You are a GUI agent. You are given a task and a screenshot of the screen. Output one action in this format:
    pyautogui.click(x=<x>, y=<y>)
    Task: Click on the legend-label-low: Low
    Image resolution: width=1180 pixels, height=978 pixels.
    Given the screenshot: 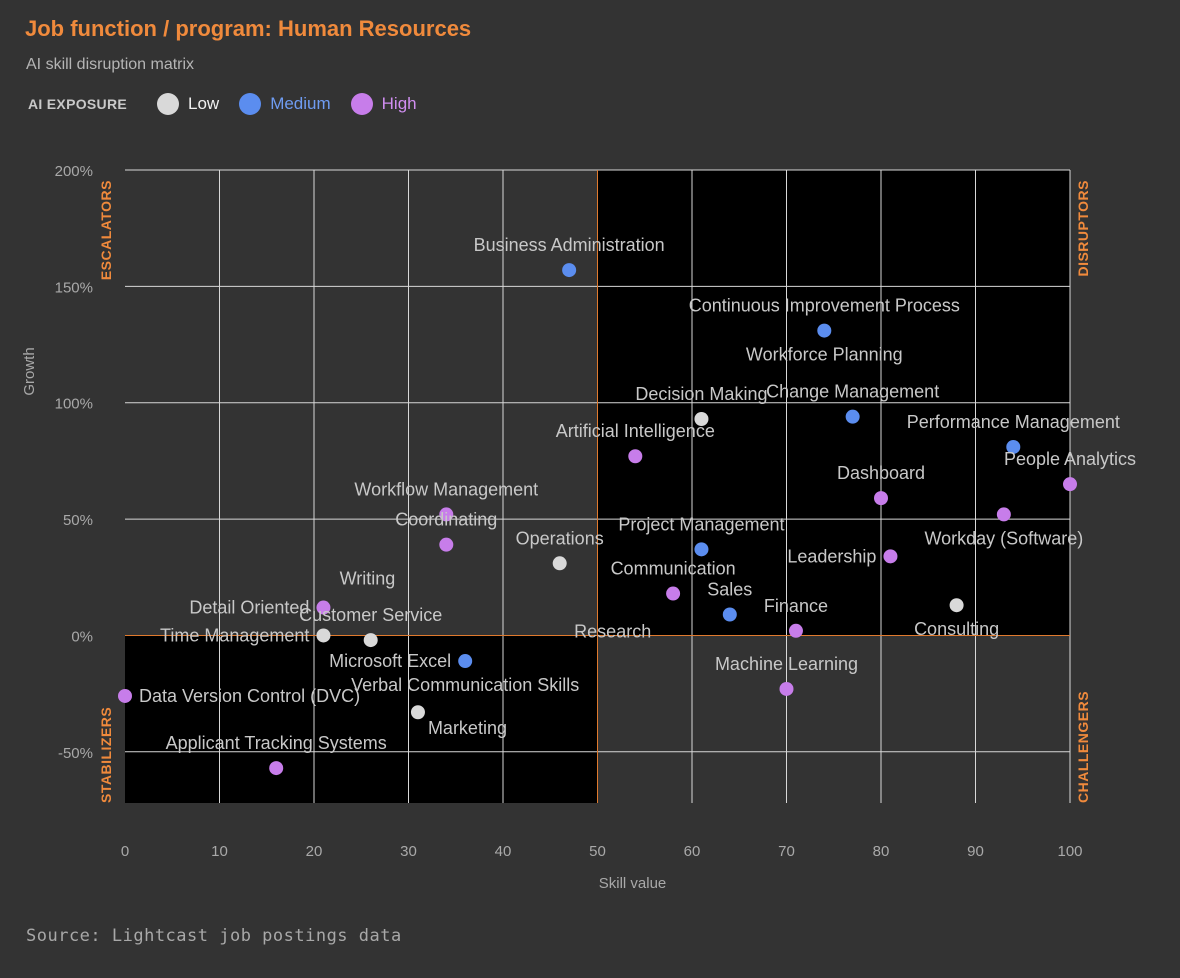 What is the action you would take?
    pyautogui.click(x=204, y=103)
    